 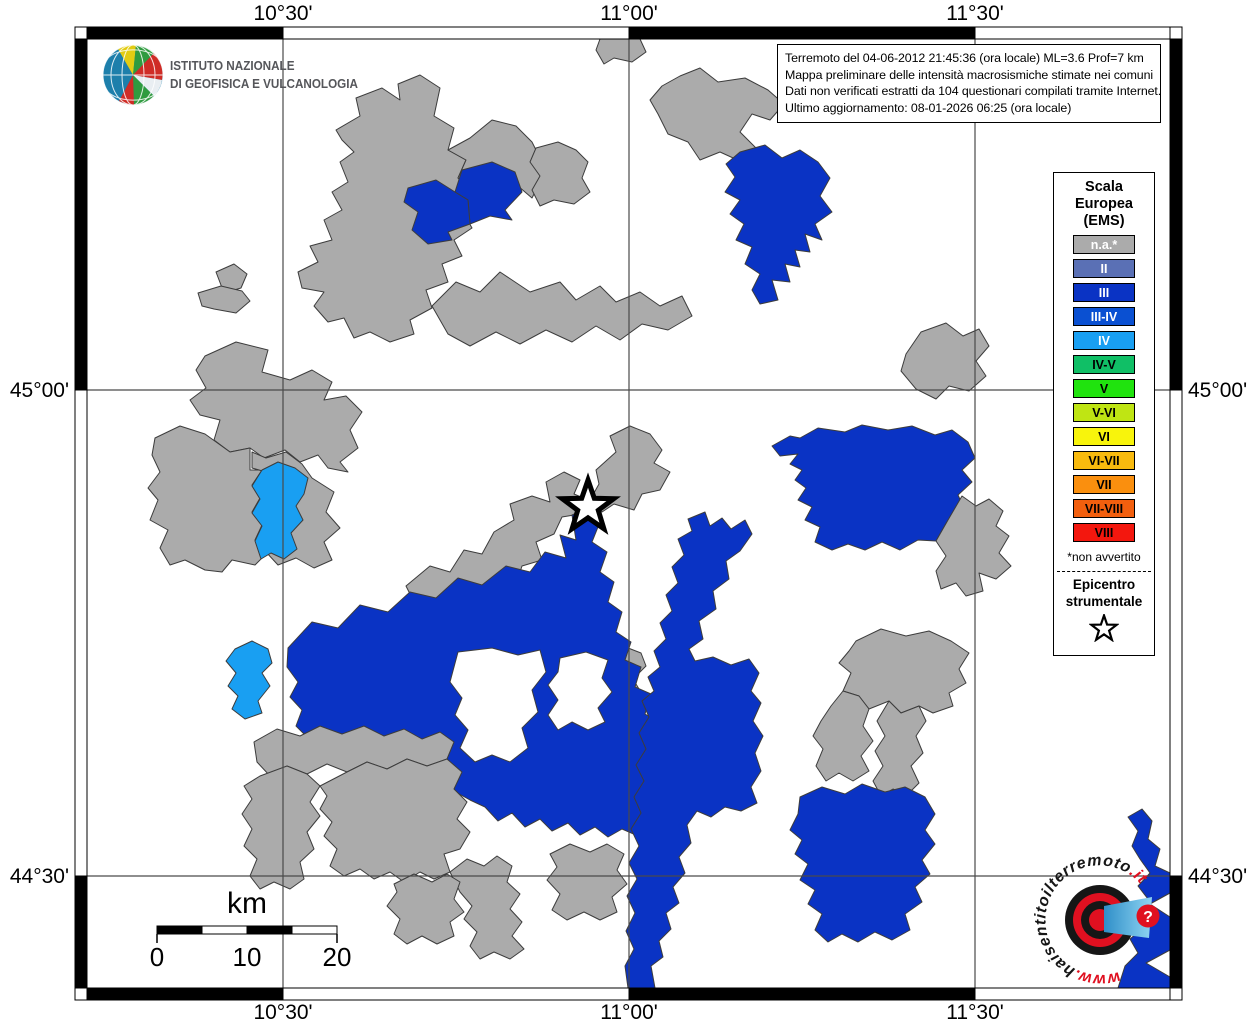 What do you see at coordinates (157, 957) in the screenshot?
I see `scale-tick-label: 0` at bounding box center [157, 957].